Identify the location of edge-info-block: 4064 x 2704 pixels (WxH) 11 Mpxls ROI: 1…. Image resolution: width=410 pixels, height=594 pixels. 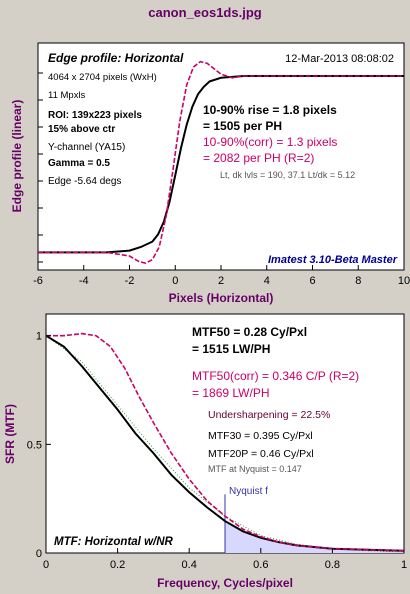
(102, 129).